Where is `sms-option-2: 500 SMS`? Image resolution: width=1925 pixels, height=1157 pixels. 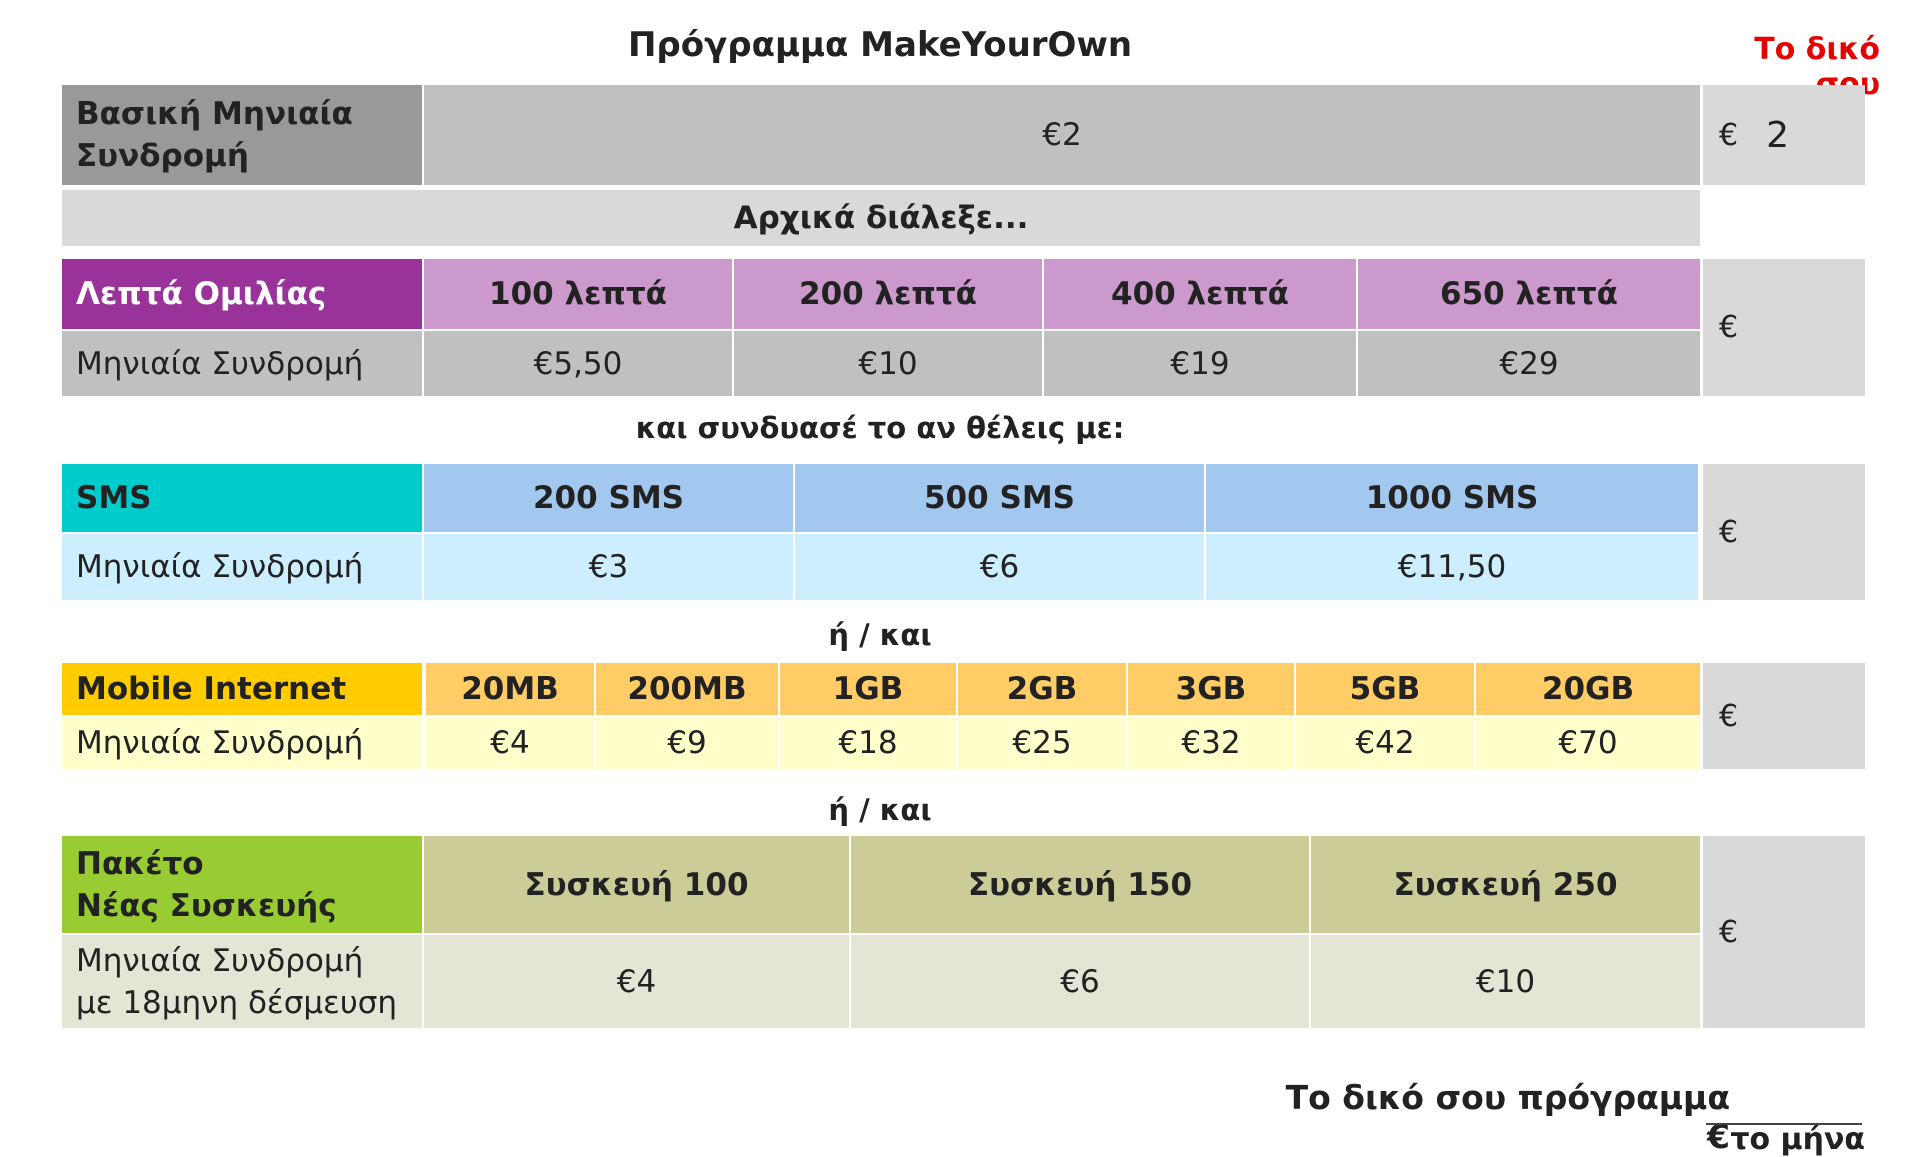
sms-option-2: 500 SMS is located at coordinates (999, 498).